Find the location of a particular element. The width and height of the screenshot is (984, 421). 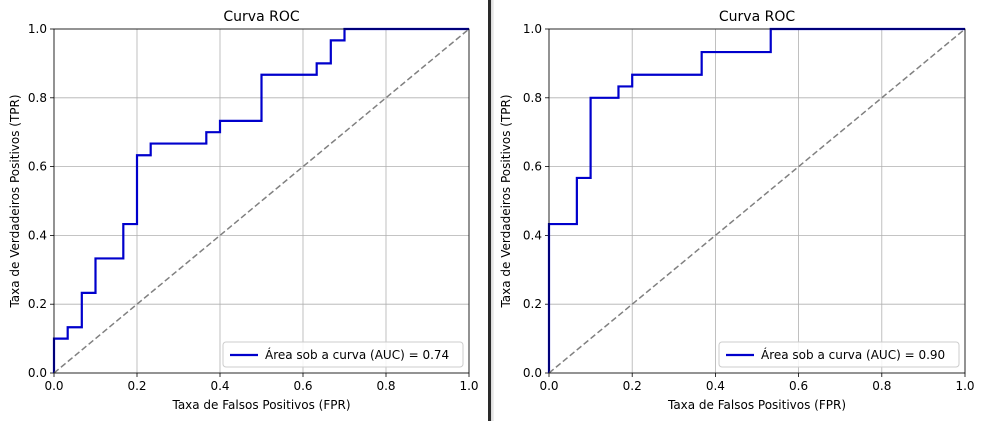

legend: Área sob a curva (AUC) = 0.90 is located at coordinates (839, 354).